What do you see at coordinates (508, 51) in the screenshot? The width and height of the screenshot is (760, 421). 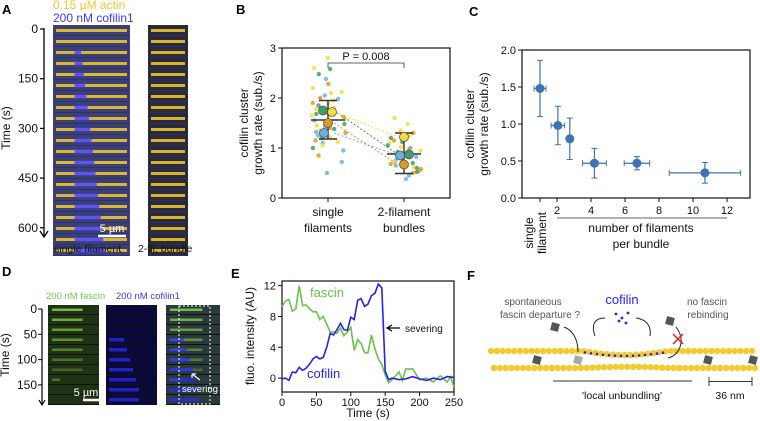 I see `y-tick-label: 2.0` at bounding box center [508, 51].